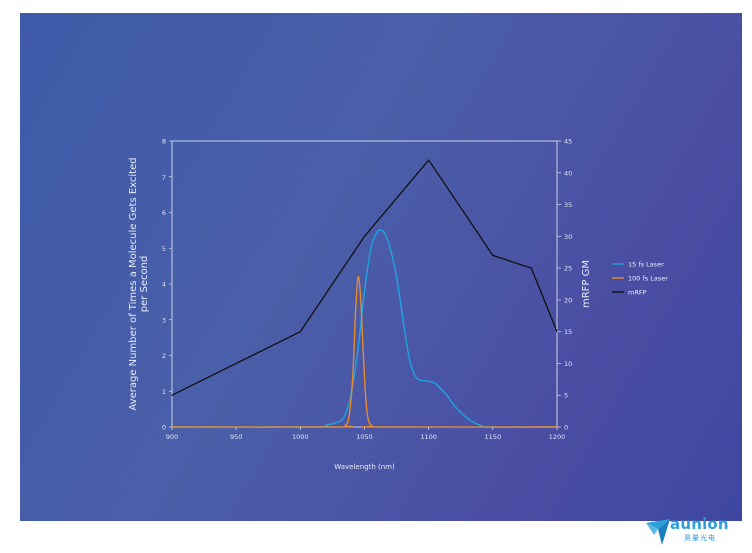 Image resolution: width=752 pixels, height=553 pixels. Describe the element at coordinates (164, 142) in the screenshot. I see `y-left-tick-label: 8` at that location.